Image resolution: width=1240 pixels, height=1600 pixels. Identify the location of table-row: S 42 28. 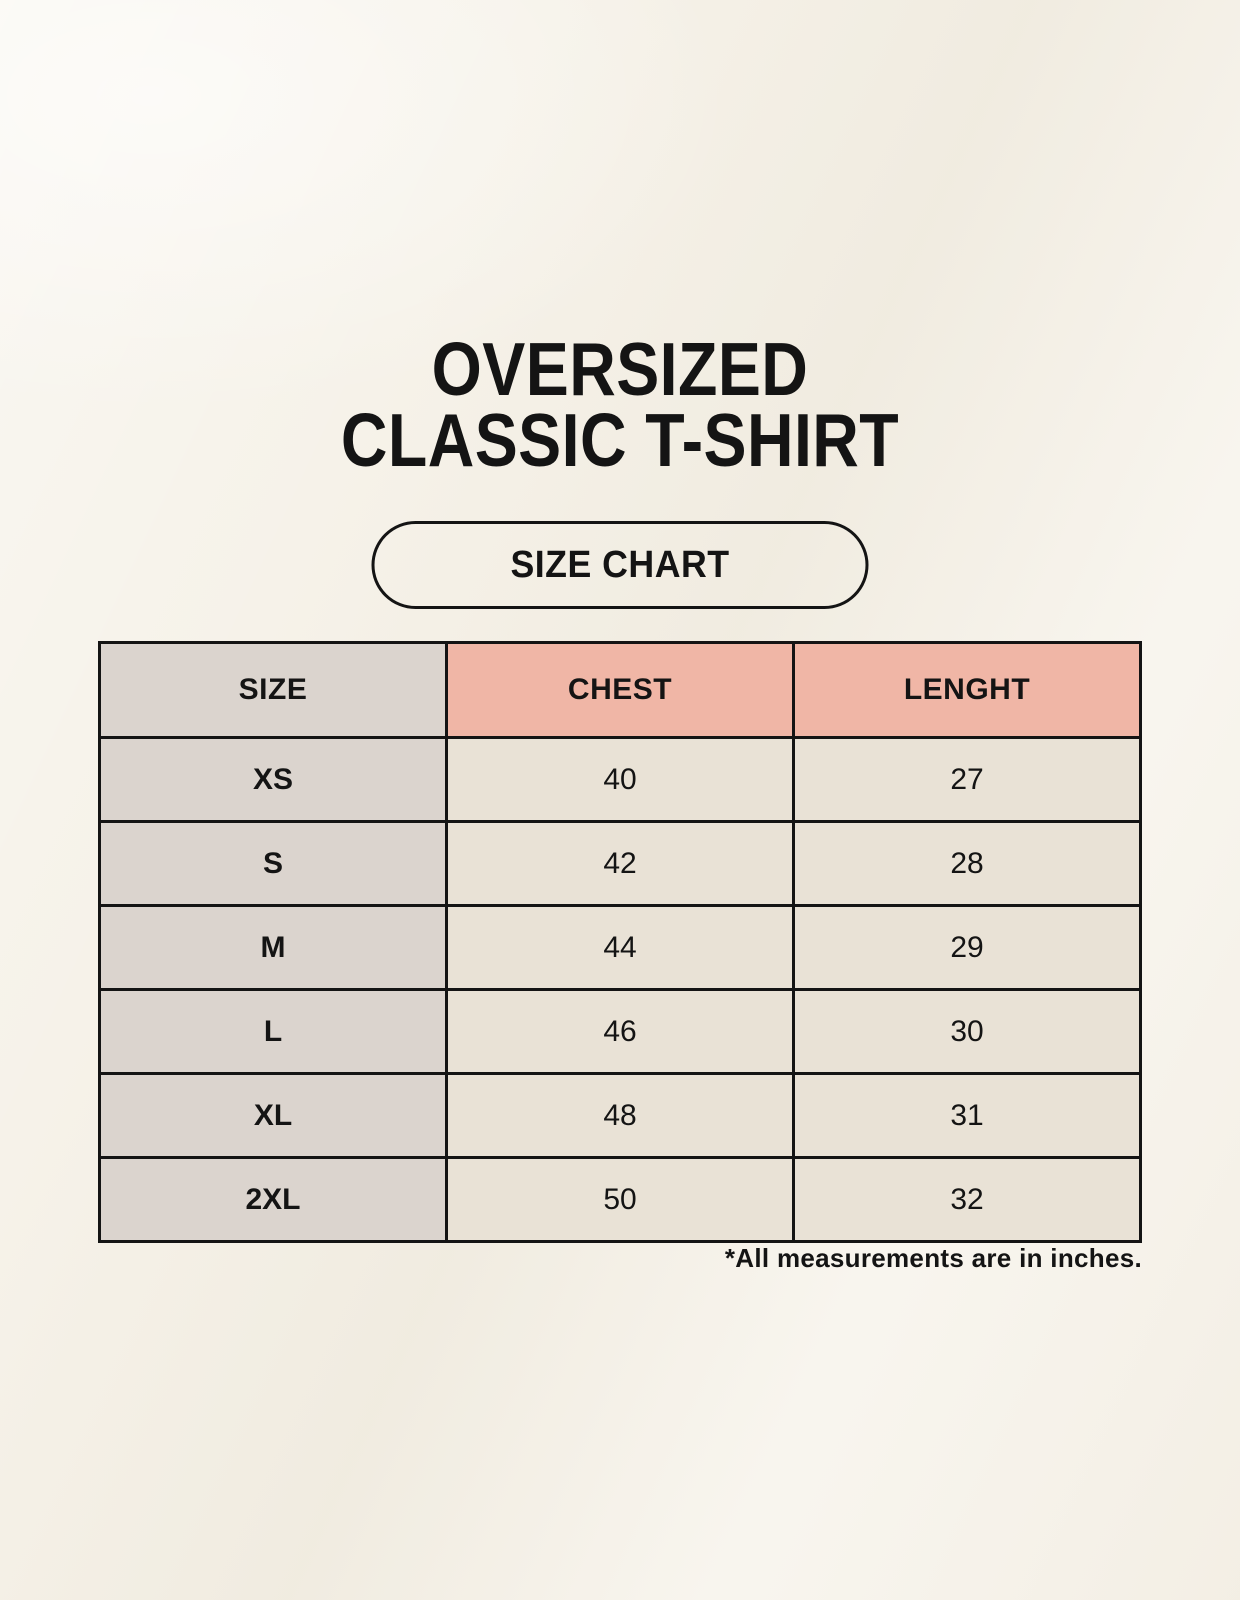
(620, 863).